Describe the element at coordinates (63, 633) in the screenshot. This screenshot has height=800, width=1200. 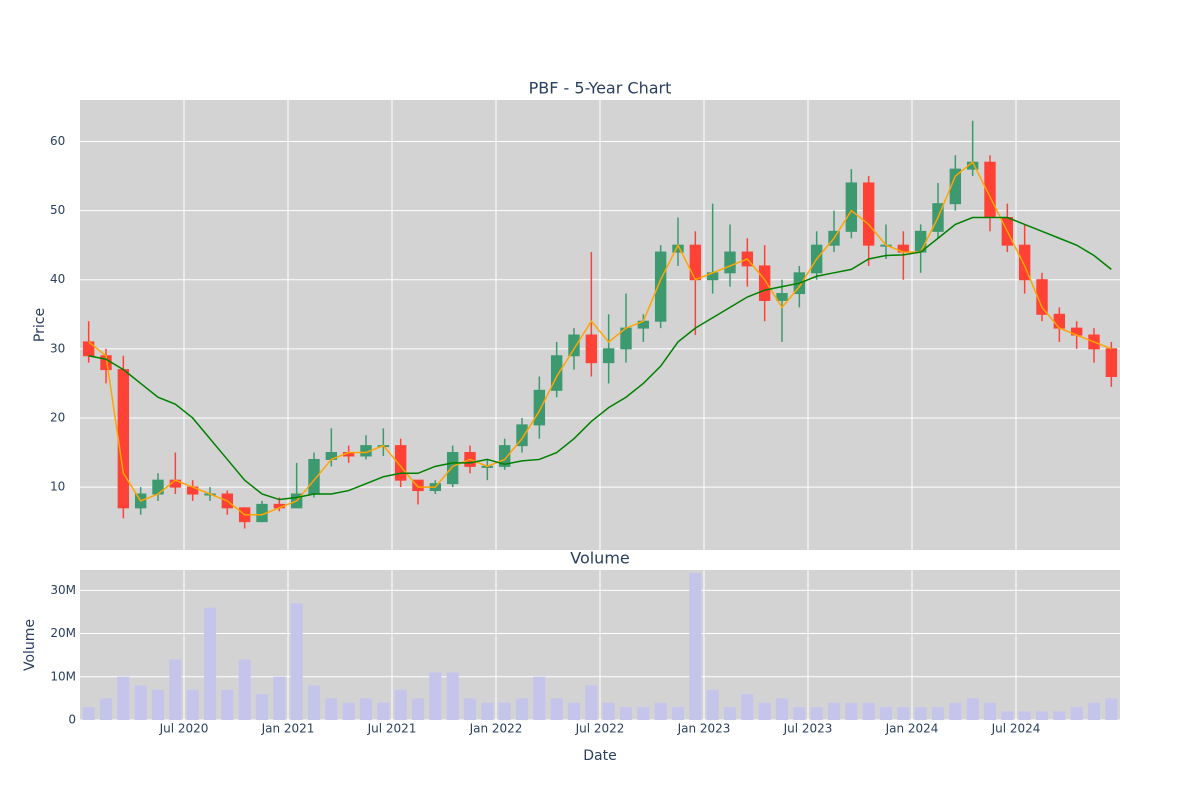
I see `y-tick-label: 20M` at that location.